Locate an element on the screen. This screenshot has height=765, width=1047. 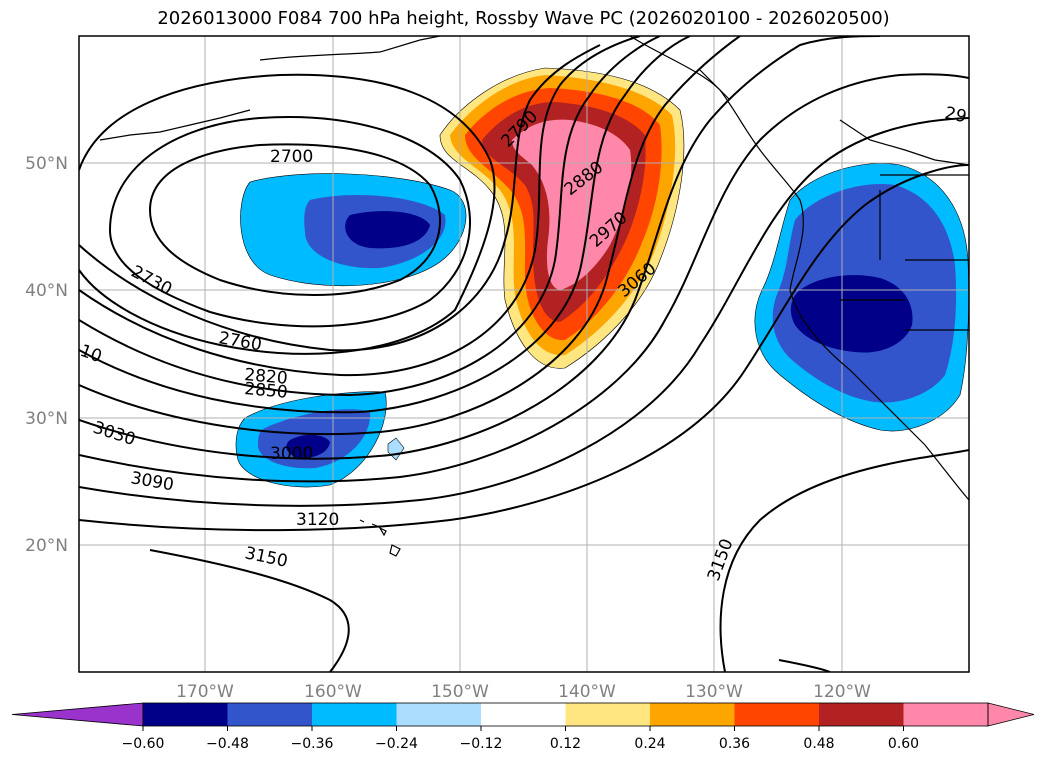
colorbar-tick-label: 0.24 is located at coordinates (649, 744).